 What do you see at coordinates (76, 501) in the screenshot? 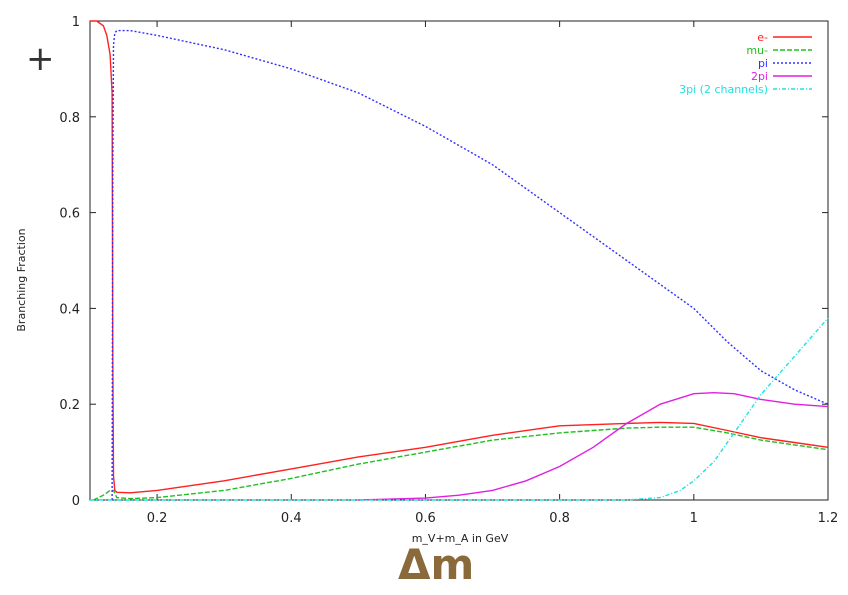
I see `y-tick-label: 0` at bounding box center [76, 501].